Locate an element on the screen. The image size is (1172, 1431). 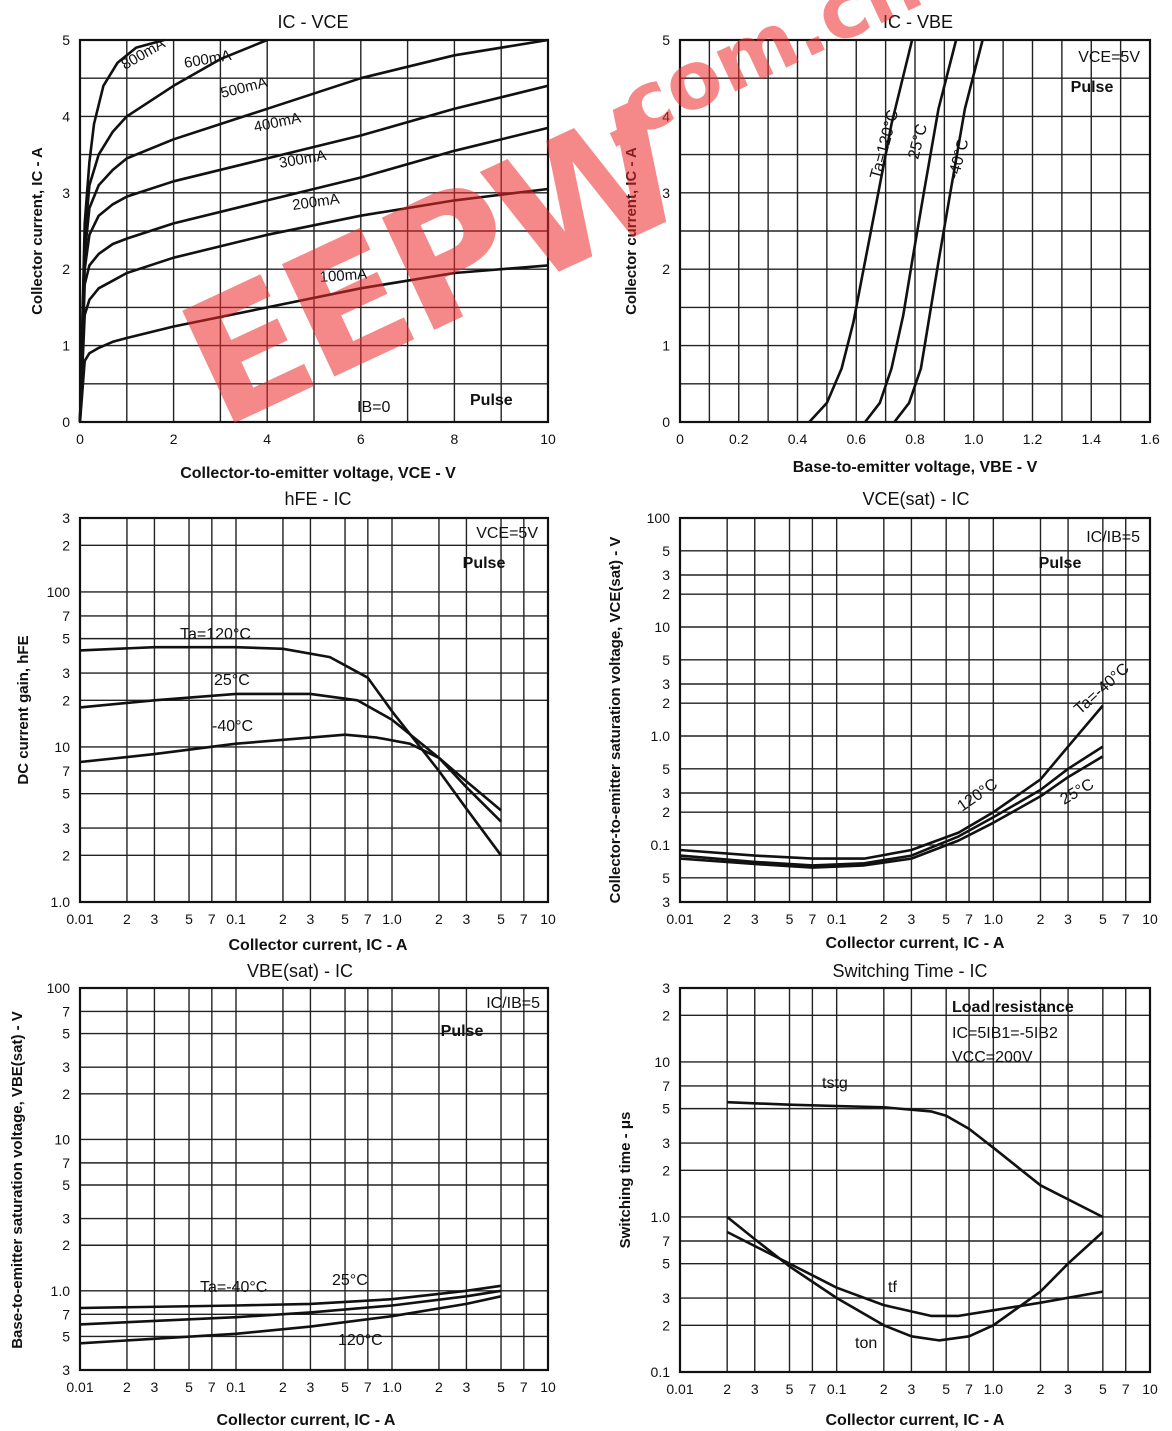
x-tick-label: 1.6 is located at coordinates (1150, 439).